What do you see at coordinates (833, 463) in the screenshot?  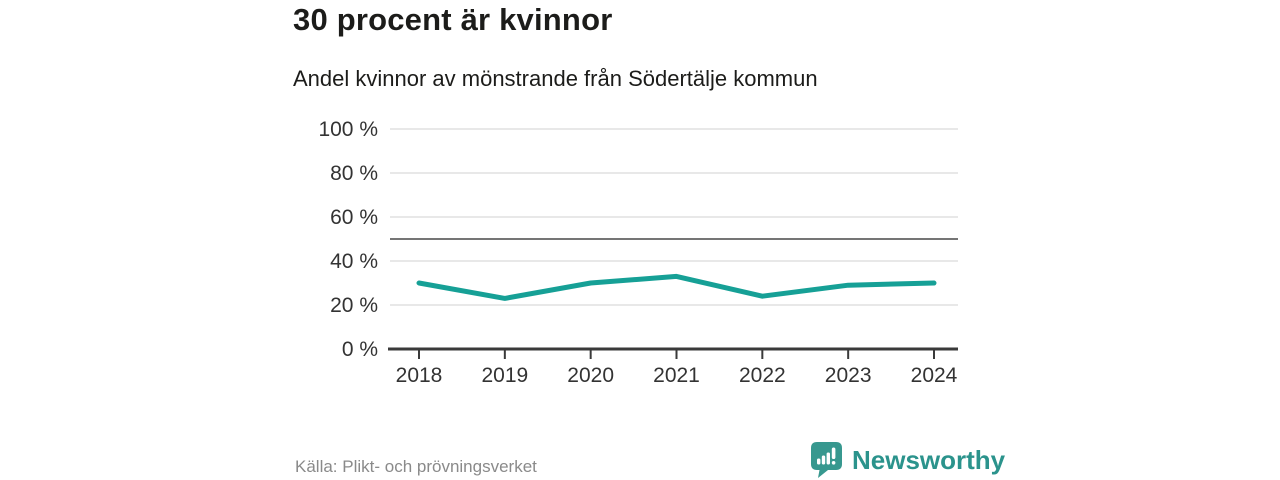 I see `exclamation-dot` at bounding box center [833, 463].